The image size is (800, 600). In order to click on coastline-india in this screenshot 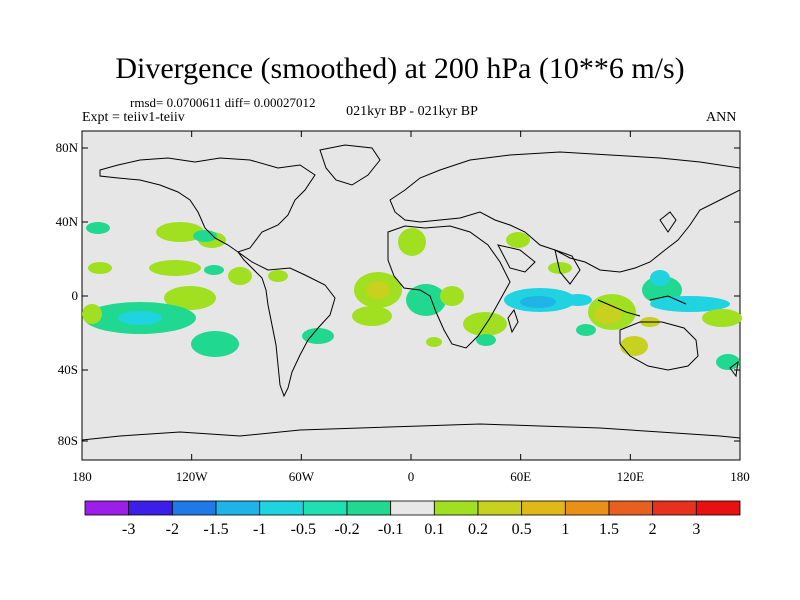, I will do `click(567, 267)`.